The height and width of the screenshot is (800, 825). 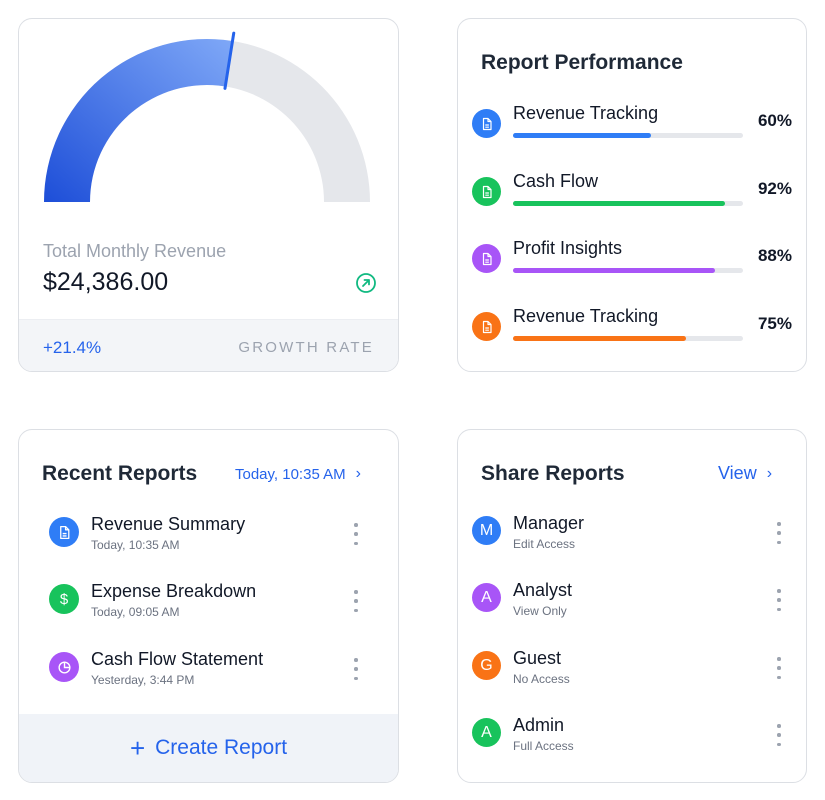 What do you see at coordinates (540, 611) in the screenshot?
I see `user-access: View Only` at bounding box center [540, 611].